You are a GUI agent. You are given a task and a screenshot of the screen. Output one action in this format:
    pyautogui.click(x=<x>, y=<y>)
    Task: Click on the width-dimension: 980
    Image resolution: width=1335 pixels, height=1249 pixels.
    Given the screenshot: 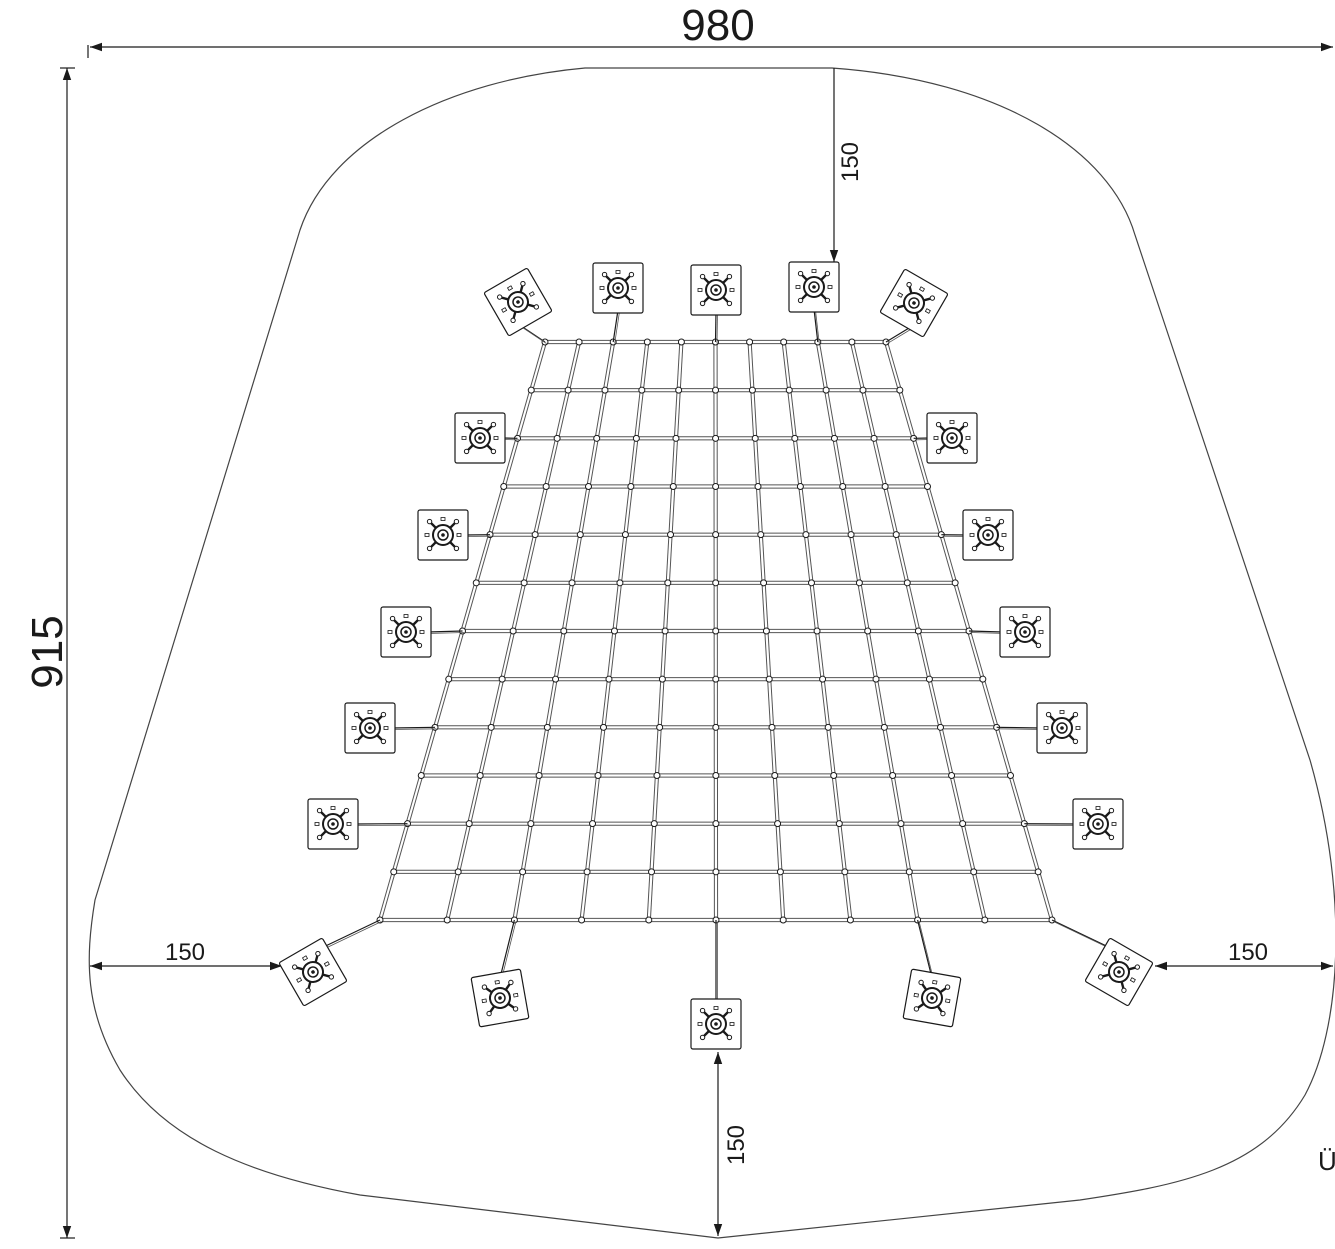 What is the action you would take?
    pyautogui.click(x=710, y=29)
    